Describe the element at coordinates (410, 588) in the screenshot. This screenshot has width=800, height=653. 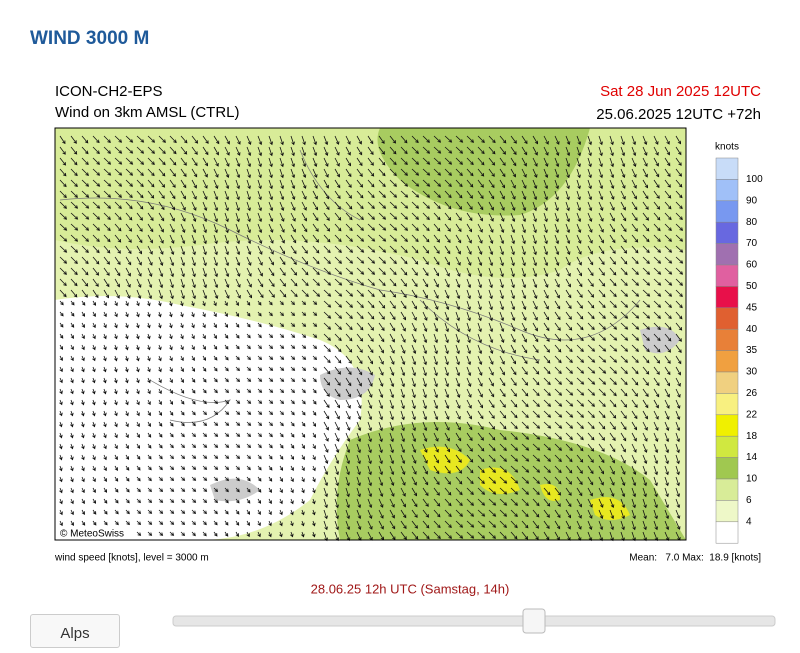
I see `timeline-label: 28.06.25 12h UTC (Samstag, 14h)` at that location.